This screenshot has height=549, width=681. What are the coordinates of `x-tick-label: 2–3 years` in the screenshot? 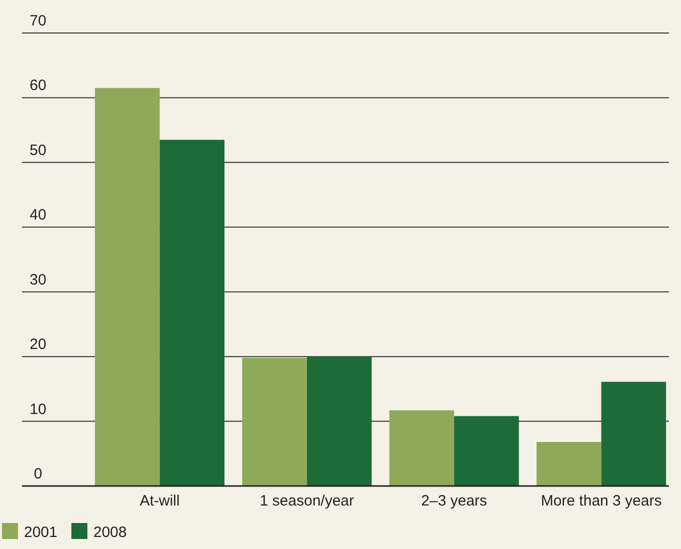 It's located at (454, 501).